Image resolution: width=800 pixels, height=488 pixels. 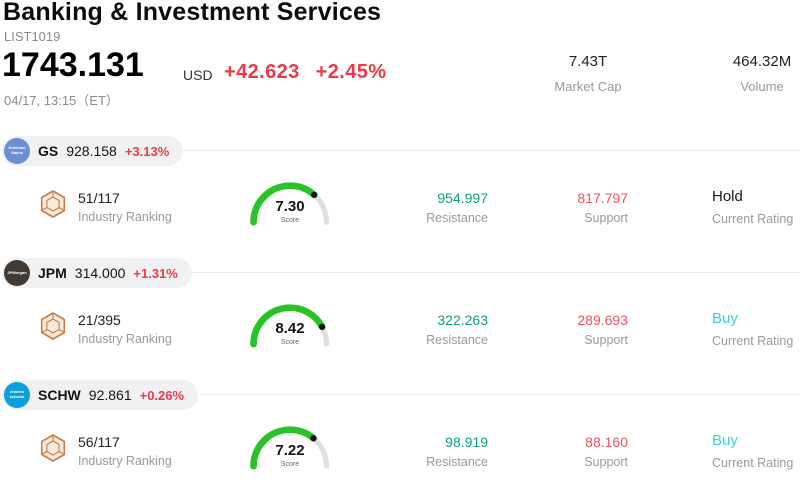 I want to click on current-price: 1743.131, so click(x=73, y=65).